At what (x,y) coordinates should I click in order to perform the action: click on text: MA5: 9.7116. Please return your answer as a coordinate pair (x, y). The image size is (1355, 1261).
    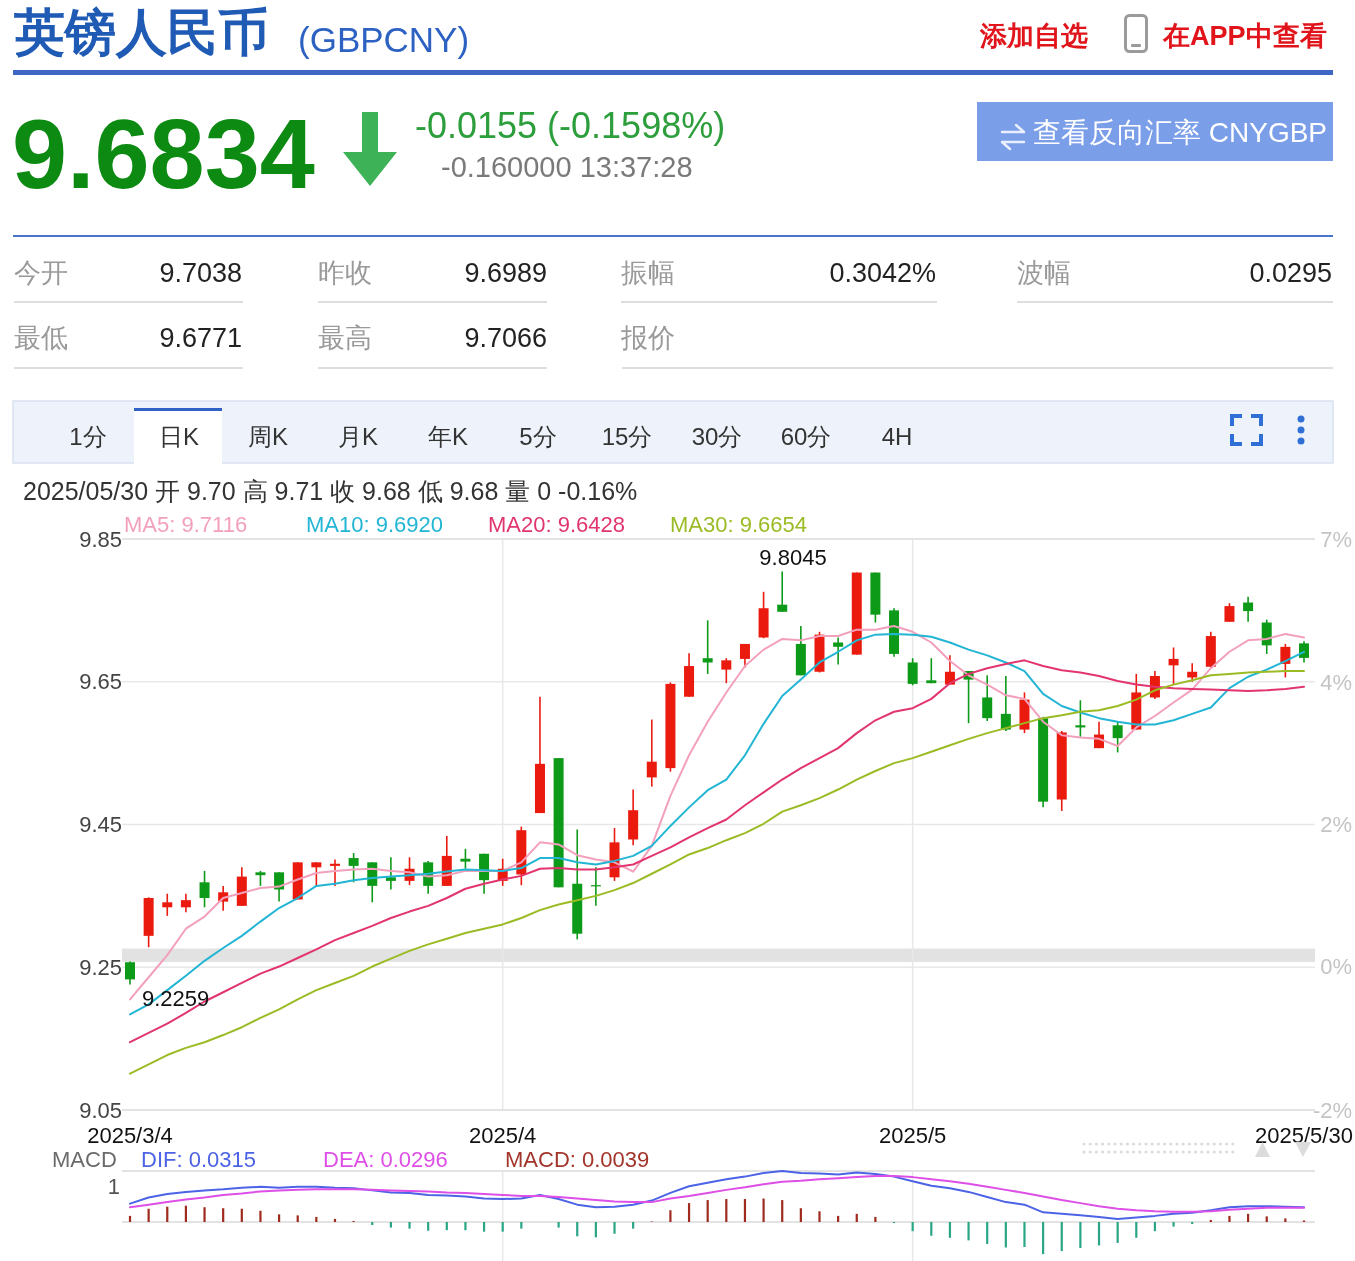
    Looking at the image, I should click on (186, 524).